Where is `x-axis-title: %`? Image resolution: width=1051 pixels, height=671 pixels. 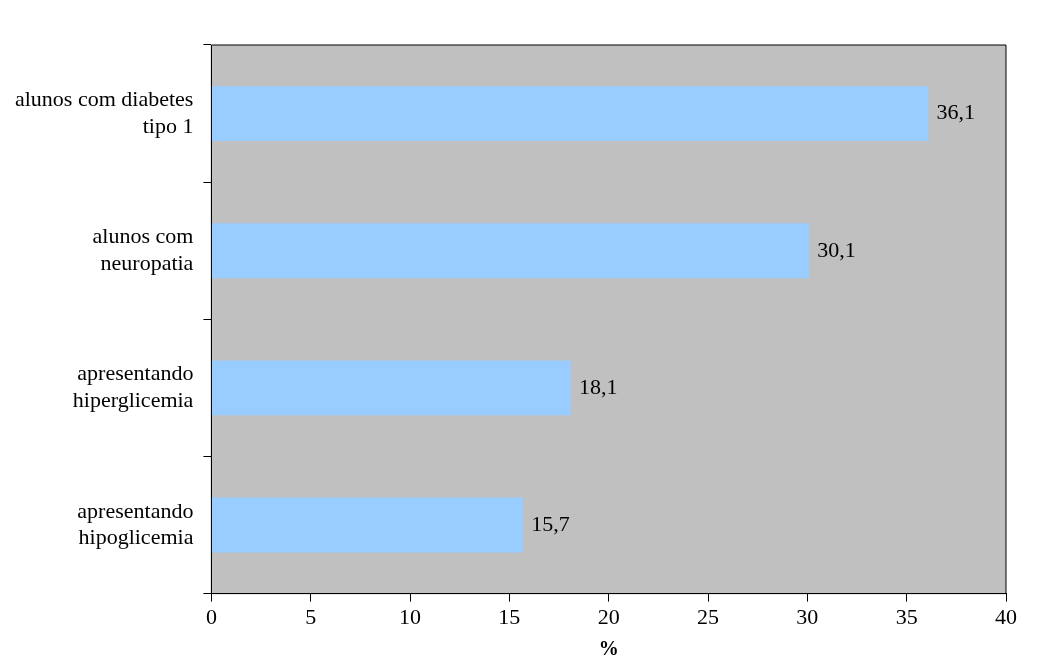
x-axis-title: % is located at coordinates (608, 648).